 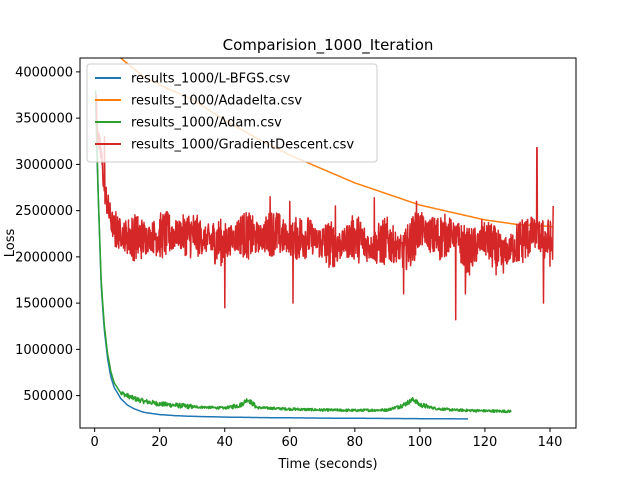 What do you see at coordinates (355, 442) in the screenshot?
I see `x-tick-label: 80` at bounding box center [355, 442].